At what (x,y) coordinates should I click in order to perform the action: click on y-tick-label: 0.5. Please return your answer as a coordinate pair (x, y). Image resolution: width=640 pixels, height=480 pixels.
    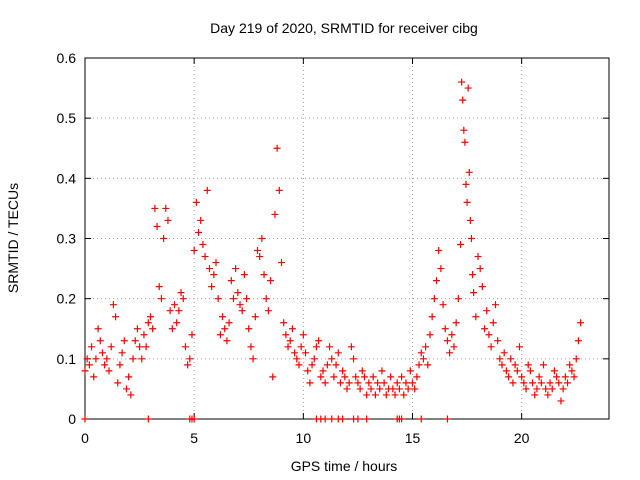
    Looking at the image, I should click on (67, 118).